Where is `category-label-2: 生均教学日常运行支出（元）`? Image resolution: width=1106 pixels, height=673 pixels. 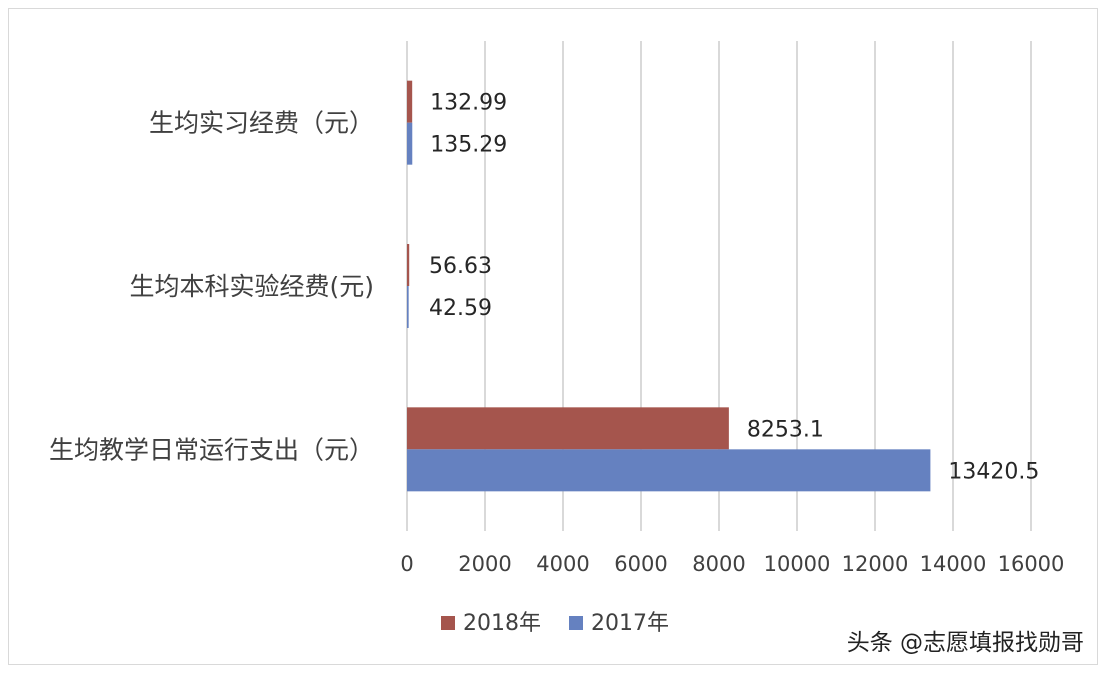
category-label-2: 生均教学日常运行支出（元） is located at coordinates (211, 449).